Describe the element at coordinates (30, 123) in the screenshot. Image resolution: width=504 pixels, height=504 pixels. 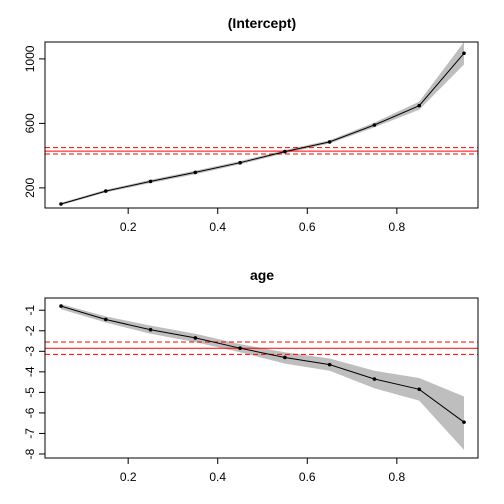
I see `y-tick-label: 600` at that location.